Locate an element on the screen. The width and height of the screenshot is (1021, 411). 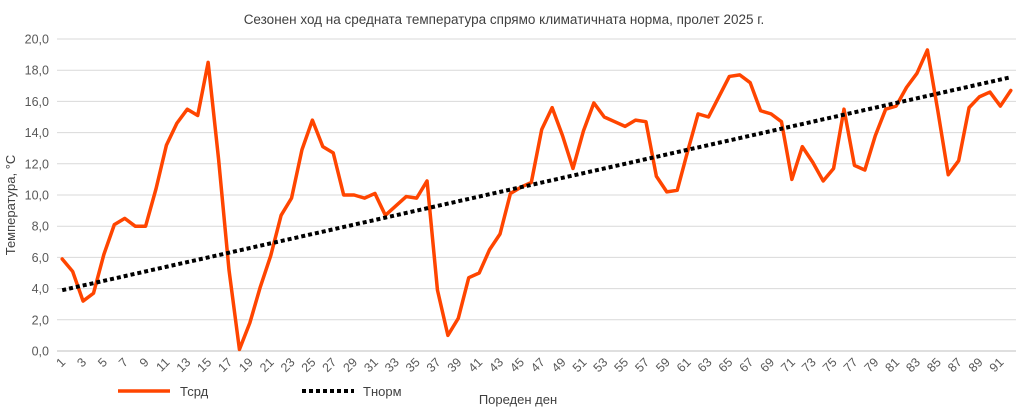
x-tick-label: 53 is located at coordinates (601, 365).